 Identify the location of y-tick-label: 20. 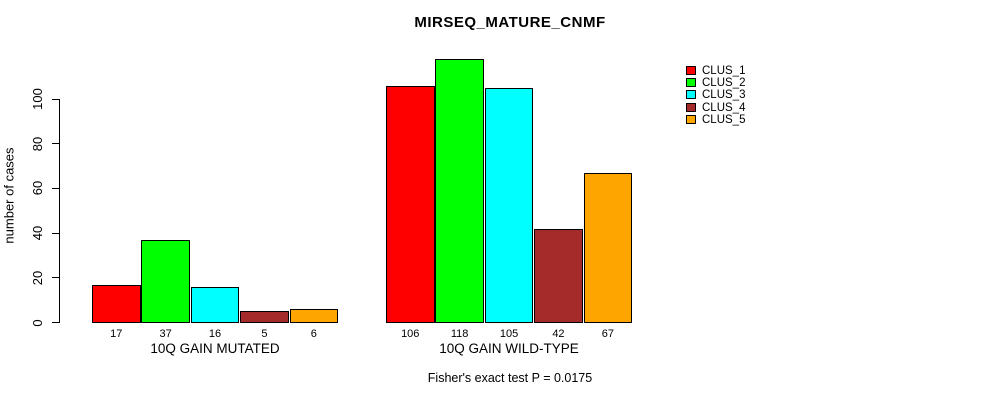
(37, 278).